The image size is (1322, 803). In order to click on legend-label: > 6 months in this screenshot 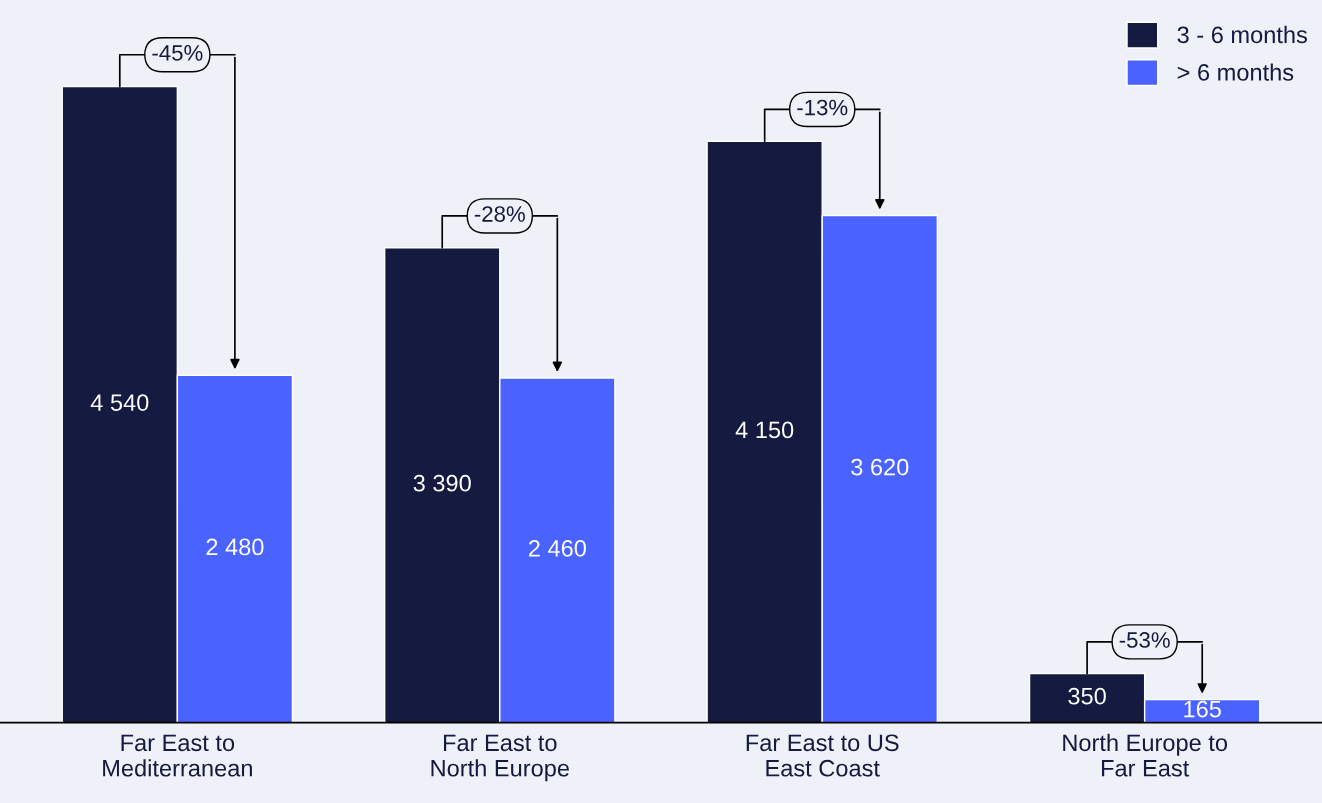, I will do `click(1235, 72)`.